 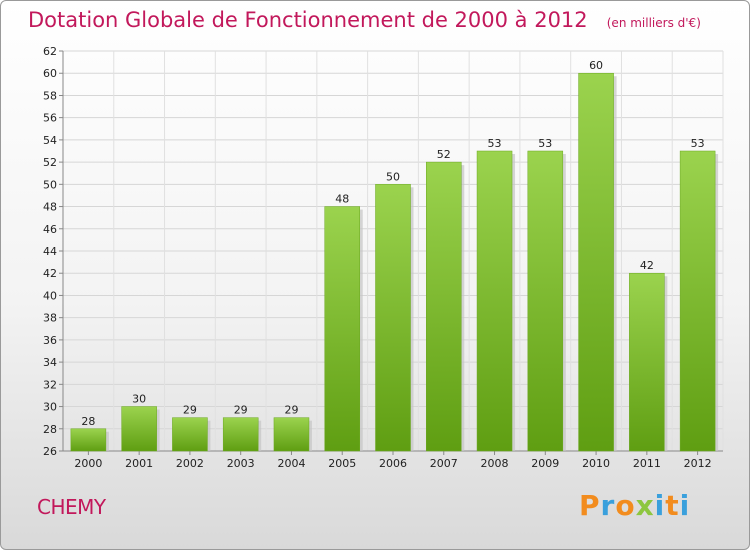 What do you see at coordinates (647, 265) in the screenshot?
I see `value-label: 42` at bounding box center [647, 265].